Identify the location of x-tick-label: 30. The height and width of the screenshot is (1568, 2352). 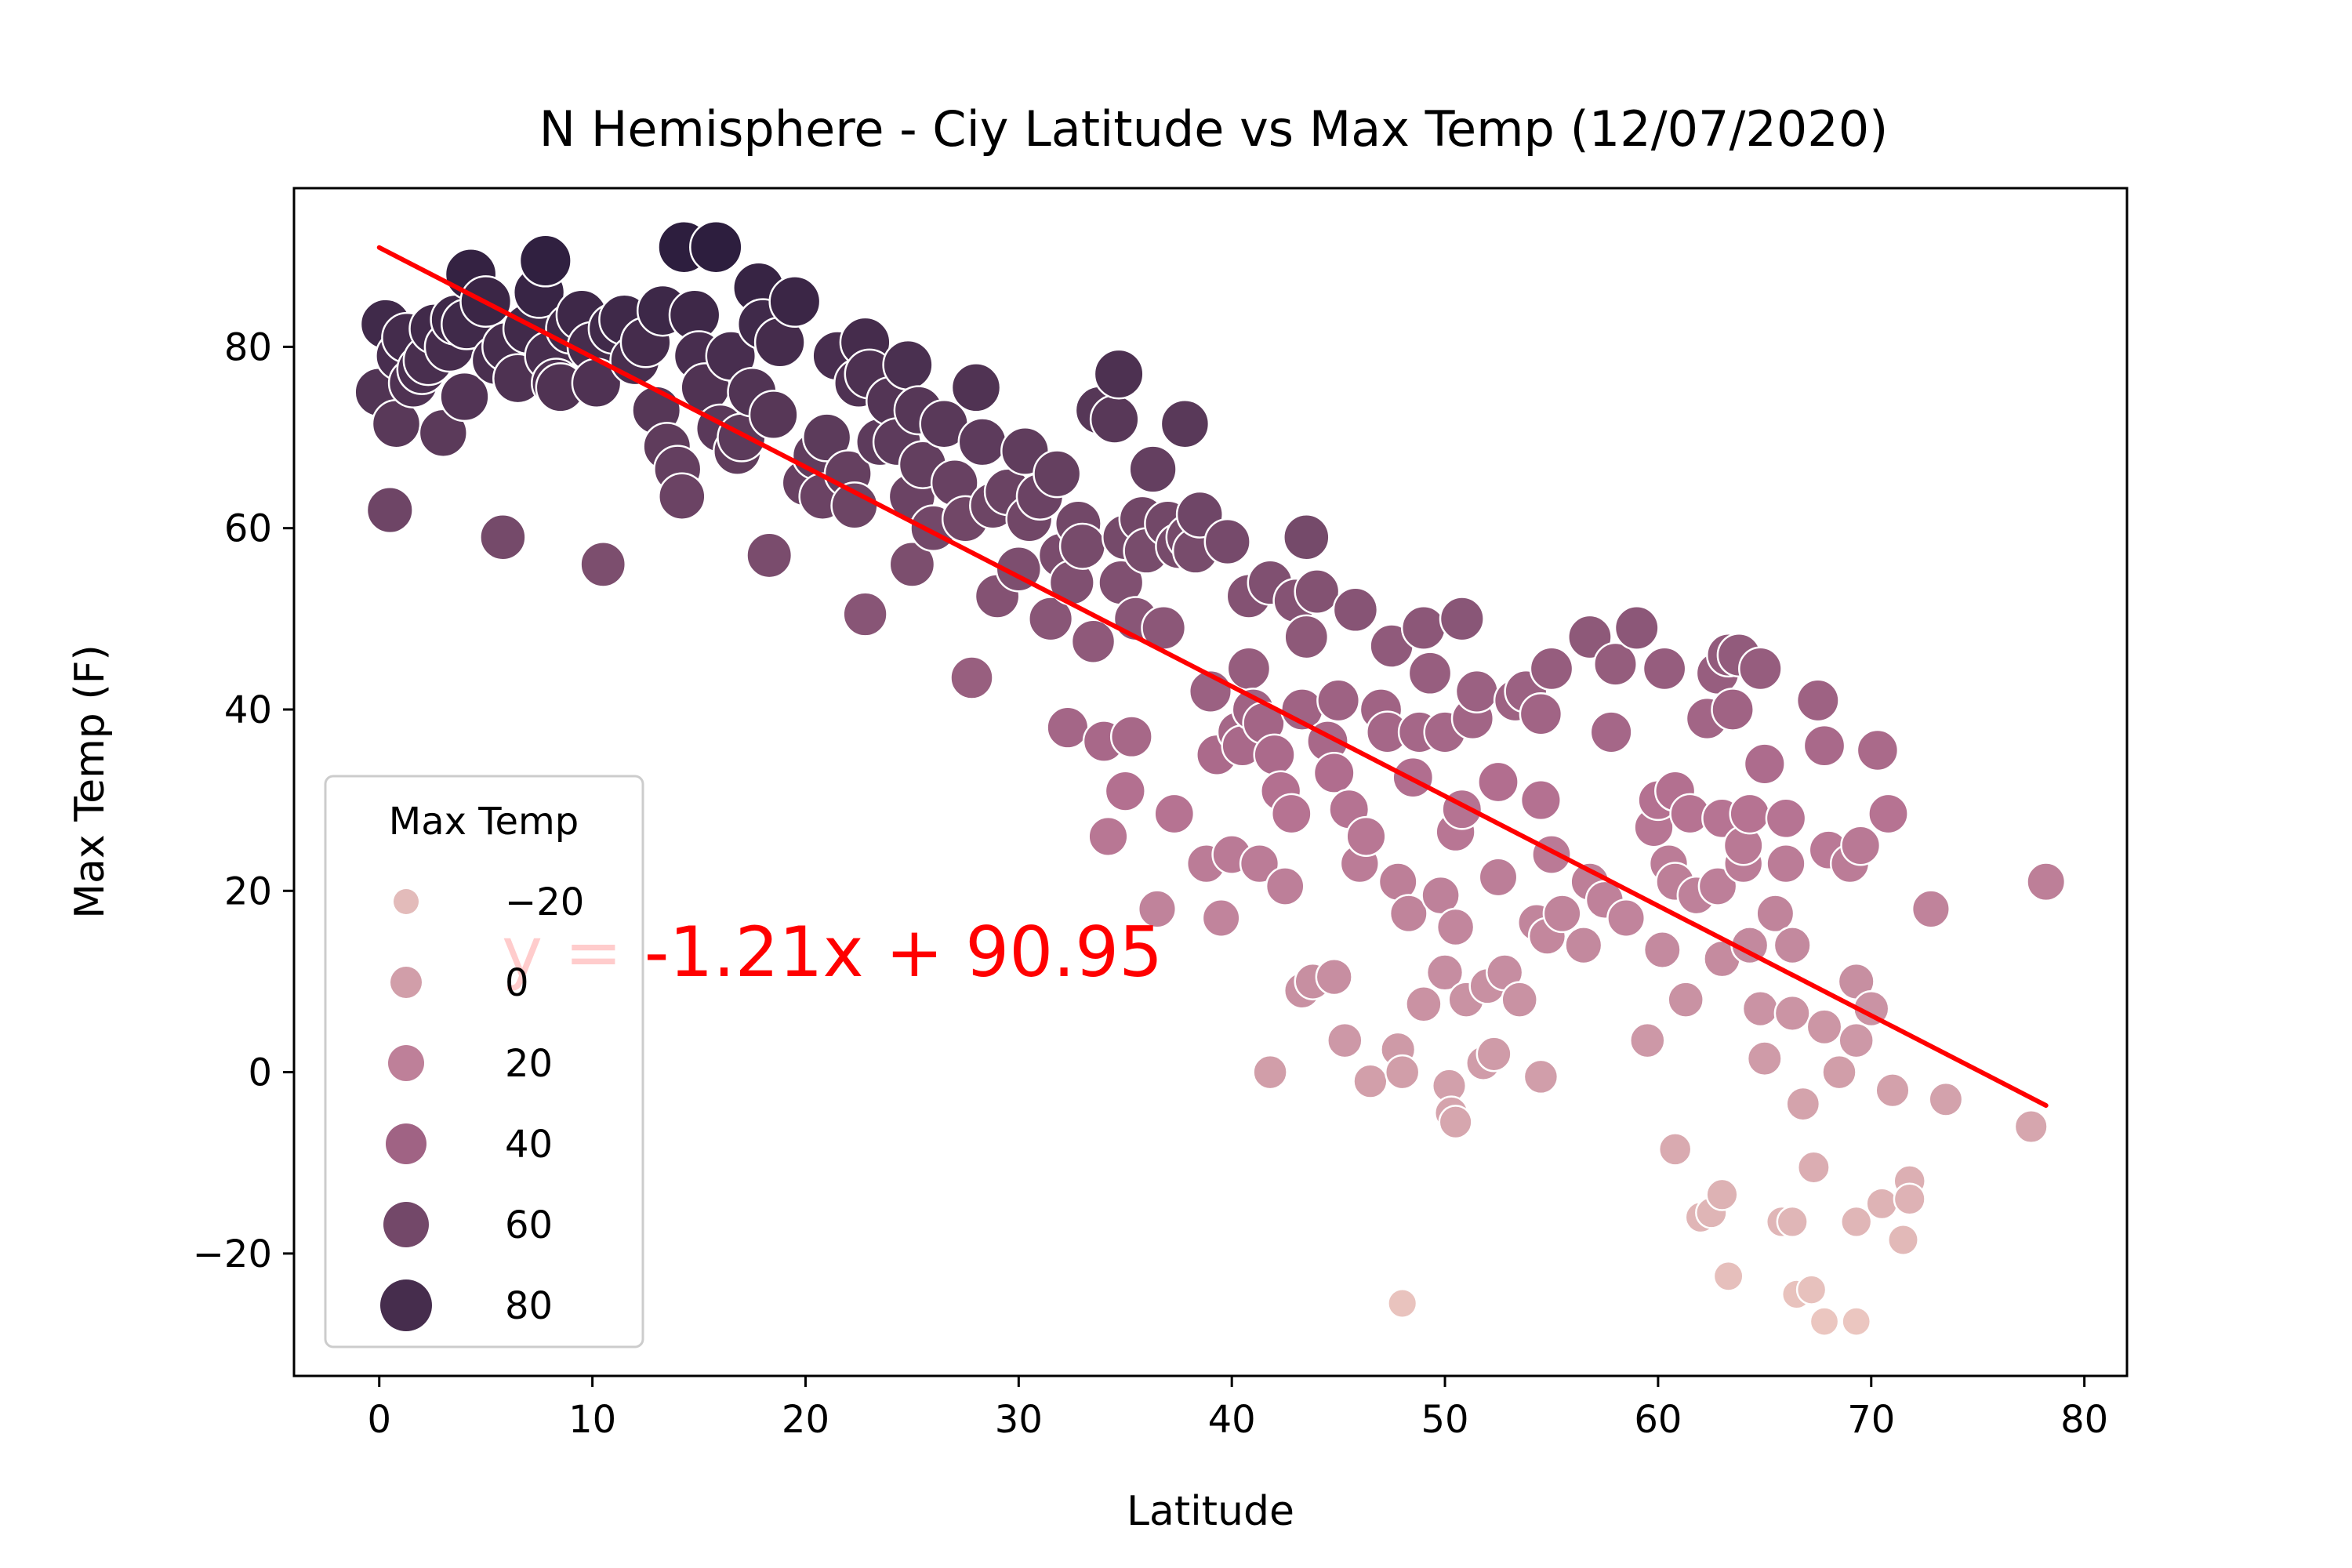
(1019, 1420).